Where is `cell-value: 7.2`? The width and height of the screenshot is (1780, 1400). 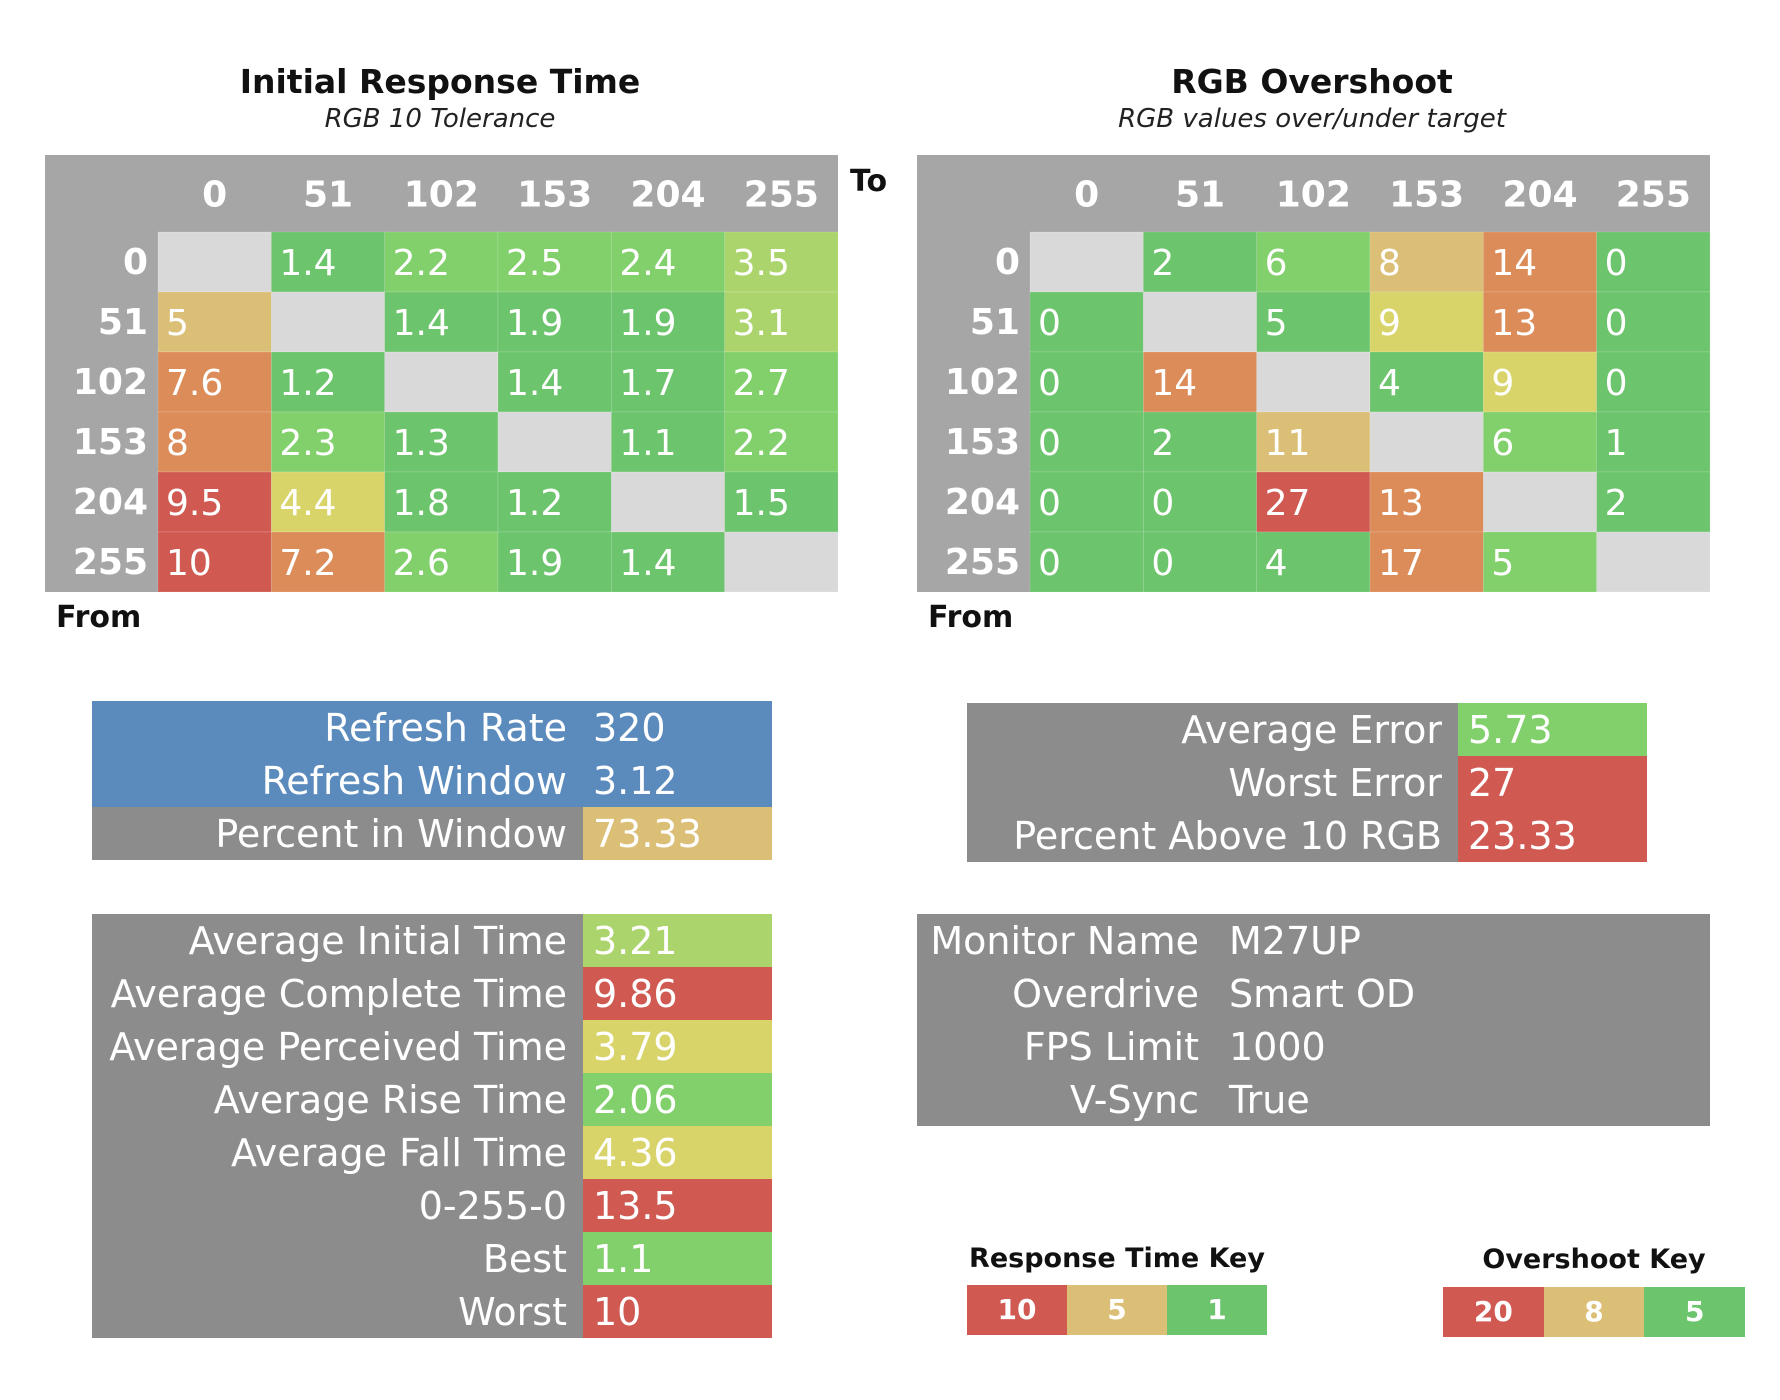 cell-value: 7.2 is located at coordinates (307, 563).